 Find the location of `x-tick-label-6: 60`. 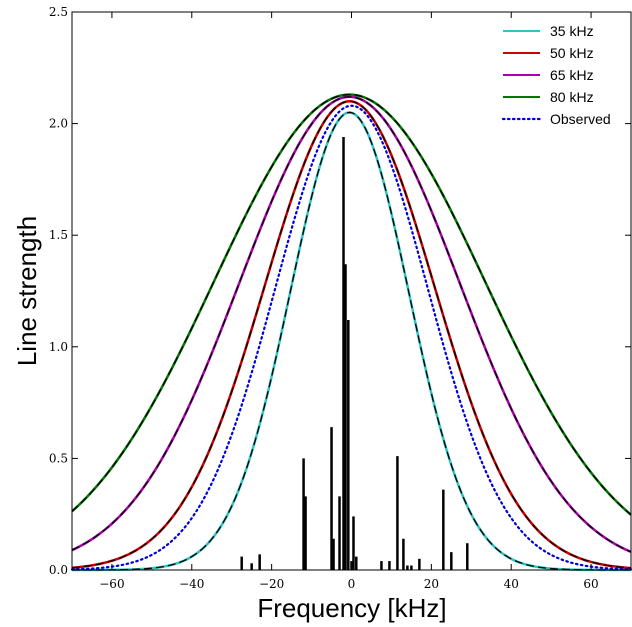

x-tick-label-6: 60 is located at coordinates (590, 584).